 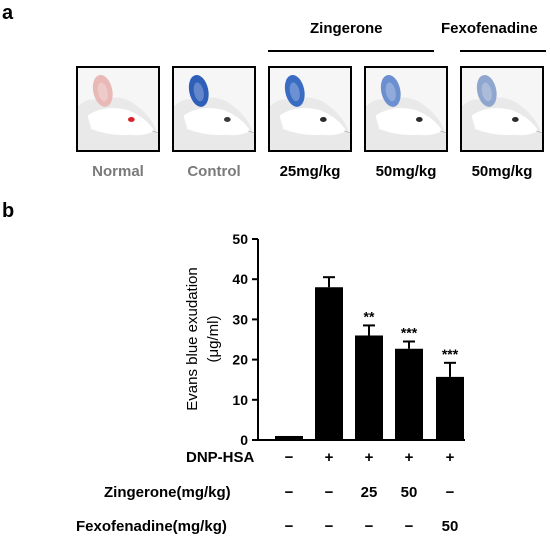 What do you see at coordinates (214, 171) in the screenshot?
I see `photo-caption: Control` at bounding box center [214, 171].